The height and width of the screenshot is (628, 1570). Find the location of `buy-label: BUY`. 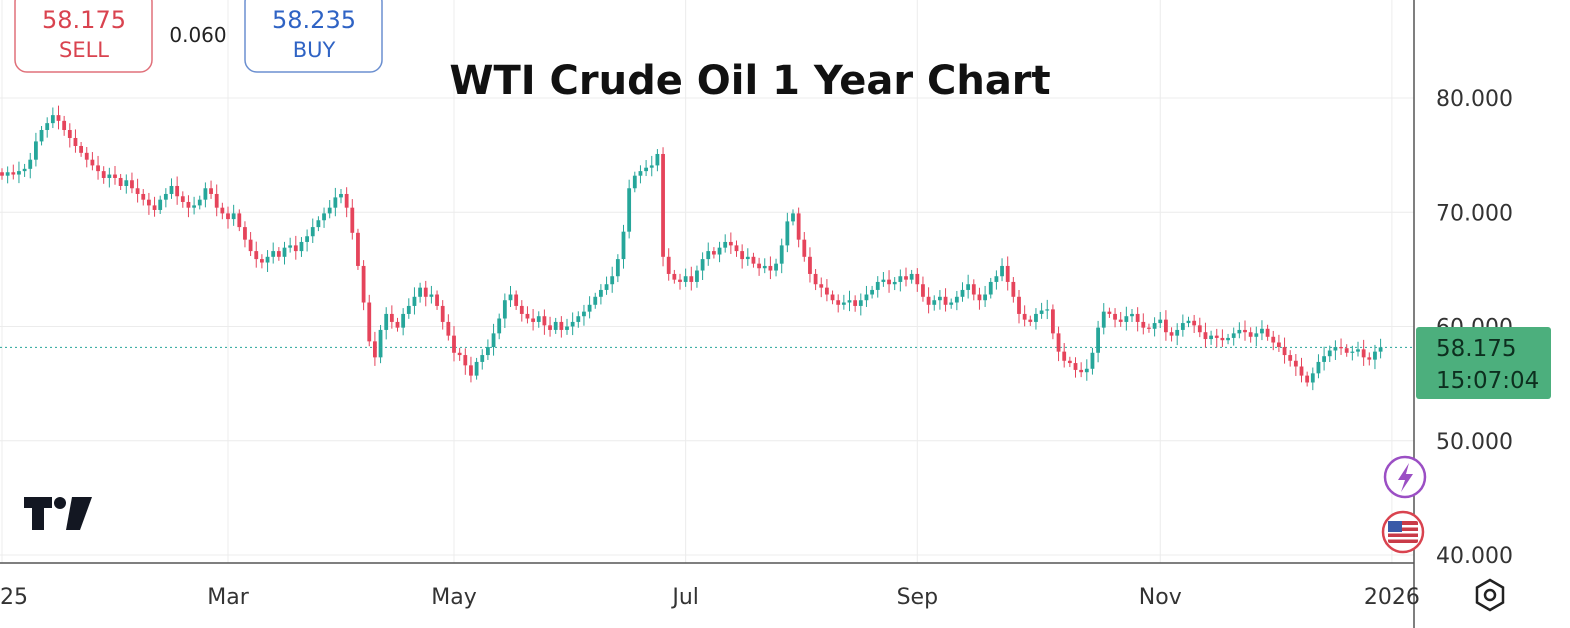

buy-label: BUY is located at coordinates (314, 50).